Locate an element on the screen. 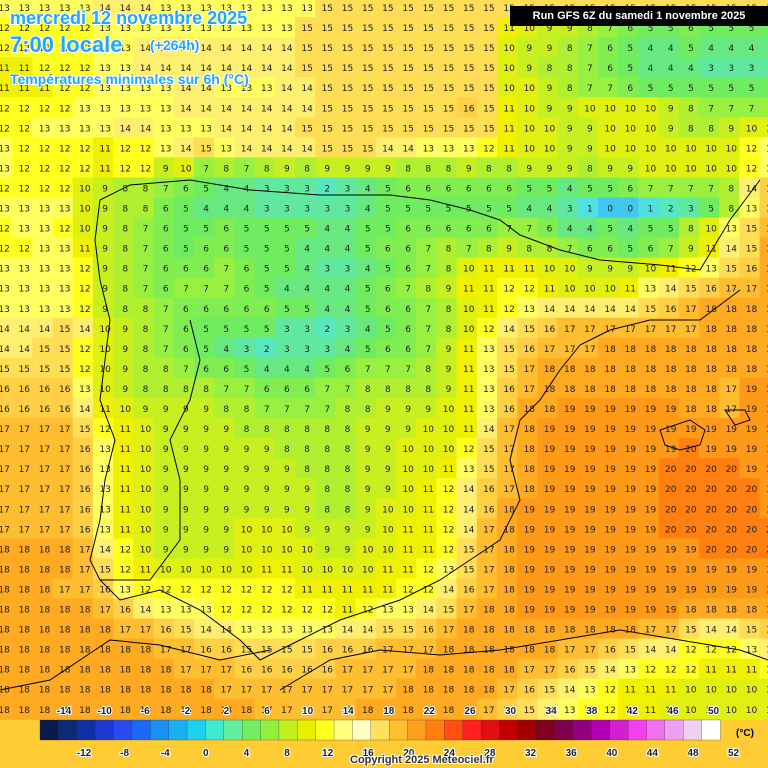  legend-tick-label: 44 is located at coordinates (653, 753).